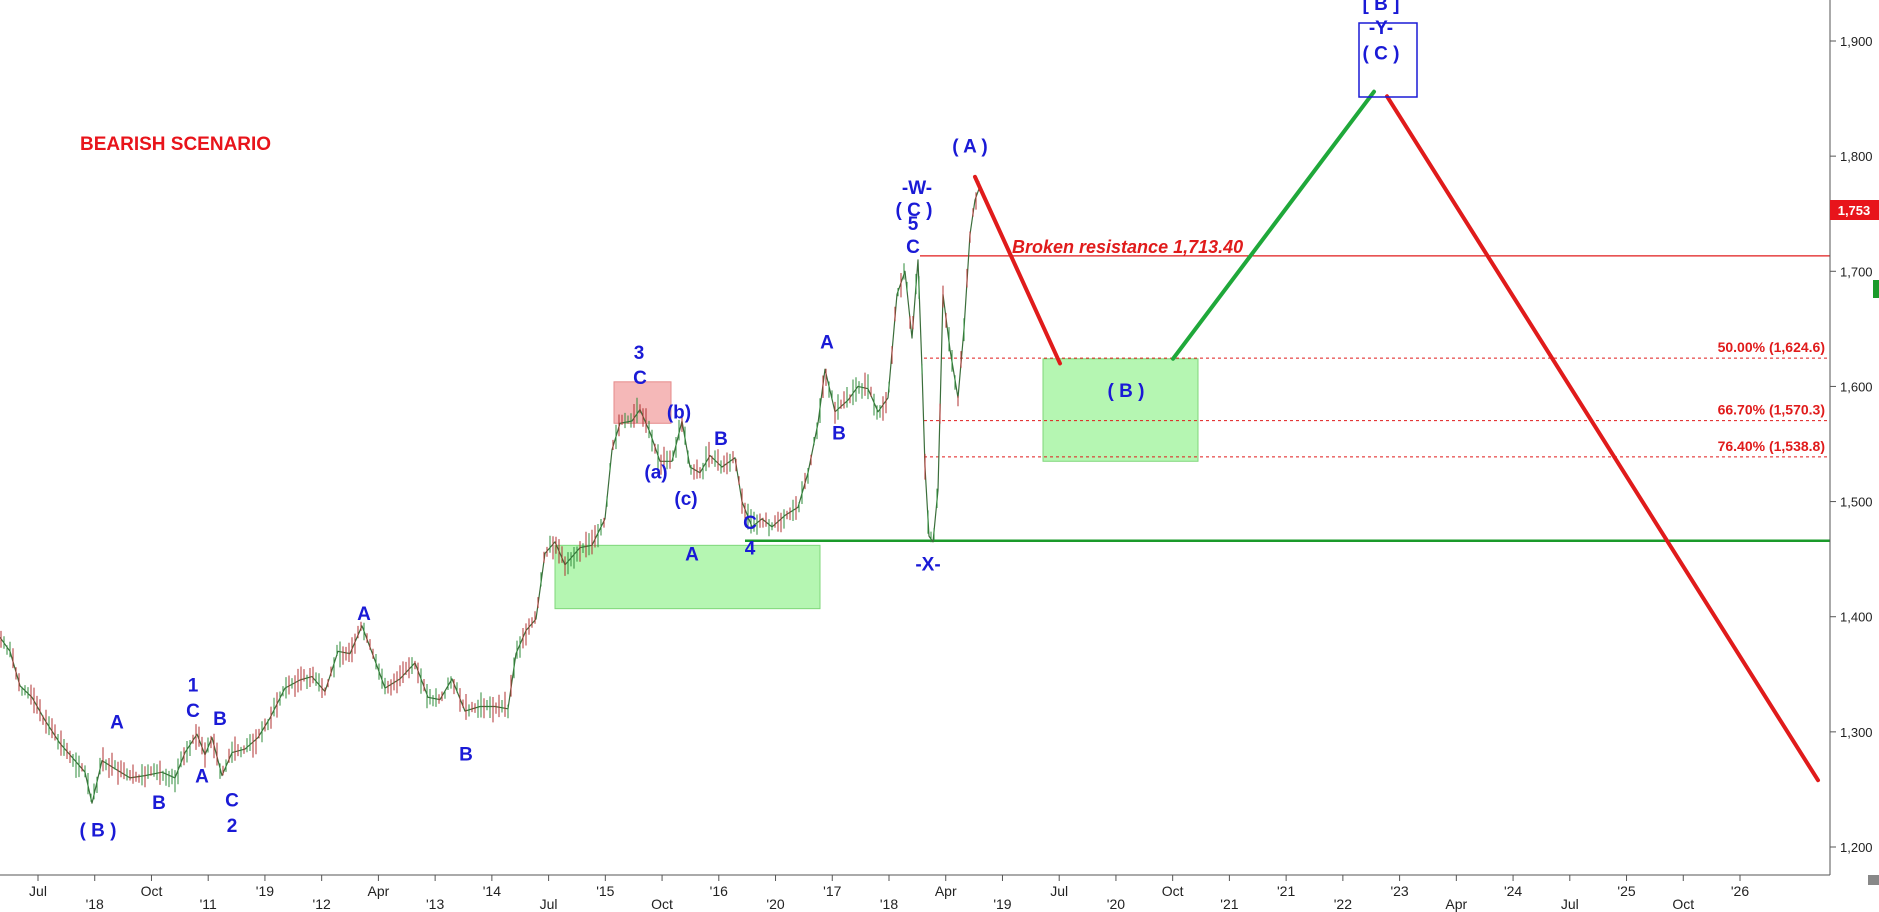 This screenshot has width=1879, height=912. I want to click on y-tick-label: 1,700, so click(1856, 271).